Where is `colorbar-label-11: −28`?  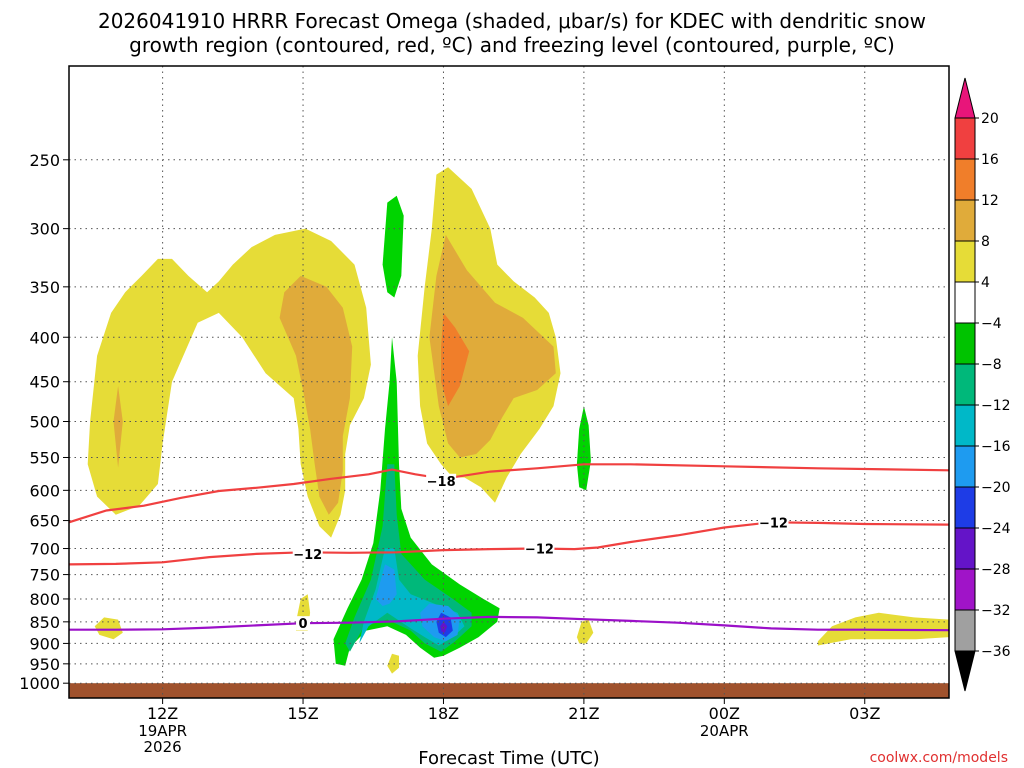
colorbar-label-11: −28 is located at coordinates (996, 570).